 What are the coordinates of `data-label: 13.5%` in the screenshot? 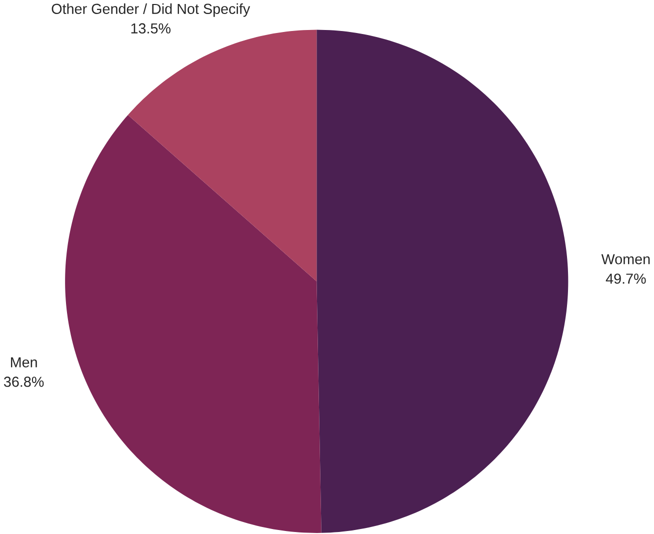 It's located at (151, 28).